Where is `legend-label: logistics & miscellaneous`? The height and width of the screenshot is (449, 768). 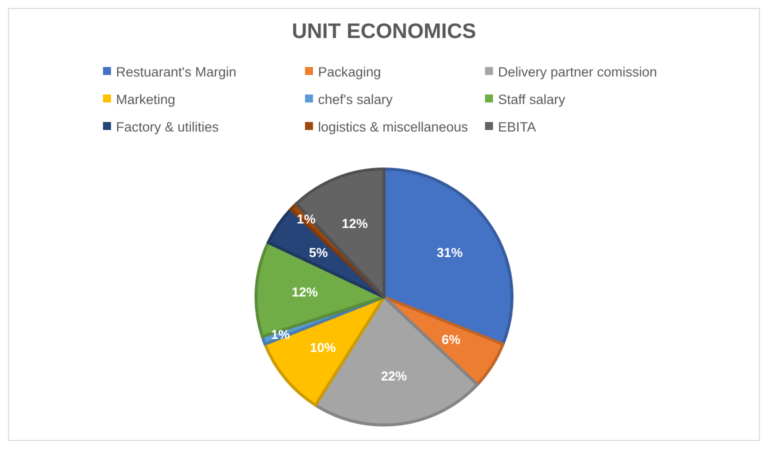 legend-label: logistics & miscellaneous is located at coordinates (393, 127).